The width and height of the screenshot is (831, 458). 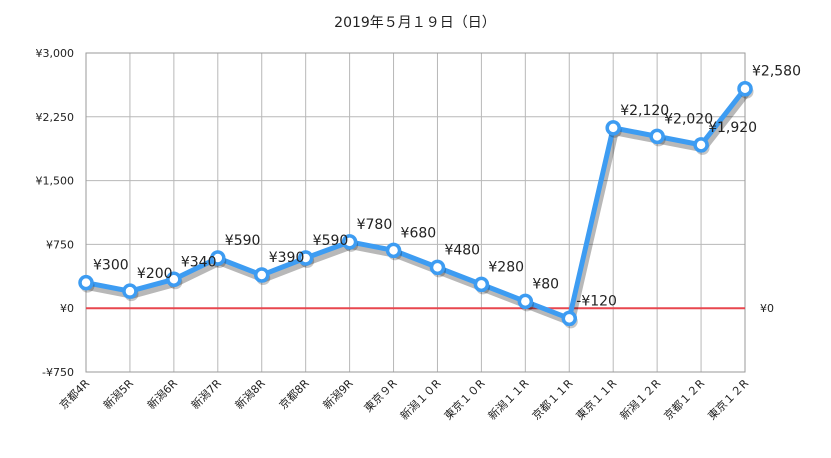 What do you see at coordinates (419, 233) in the screenshot?
I see `data-label: ¥680` at bounding box center [419, 233].